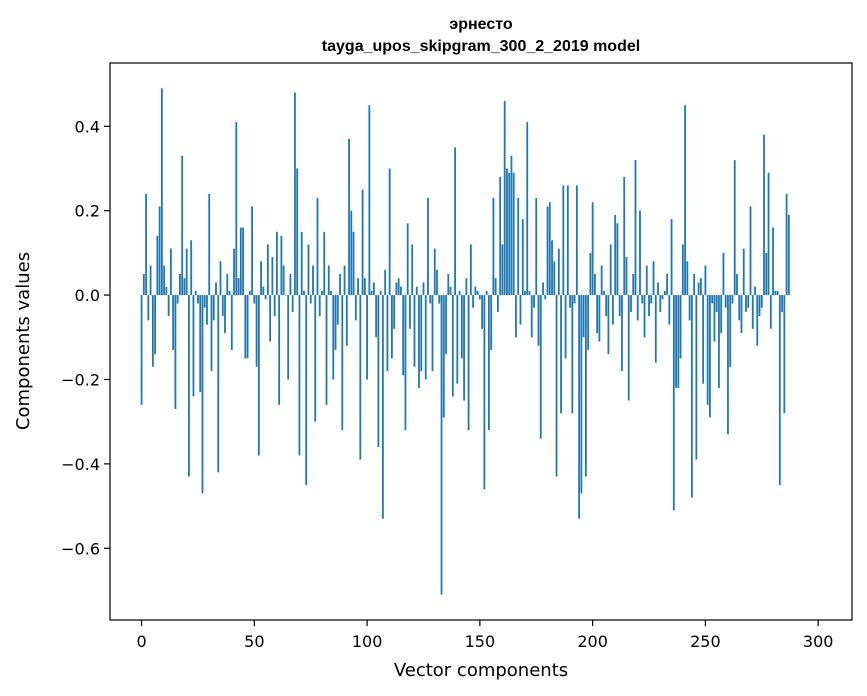 The height and width of the screenshot is (696, 867). What do you see at coordinates (80, 548) in the screenshot?
I see `y-tick-label: −0.6` at bounding box center [80, 548].